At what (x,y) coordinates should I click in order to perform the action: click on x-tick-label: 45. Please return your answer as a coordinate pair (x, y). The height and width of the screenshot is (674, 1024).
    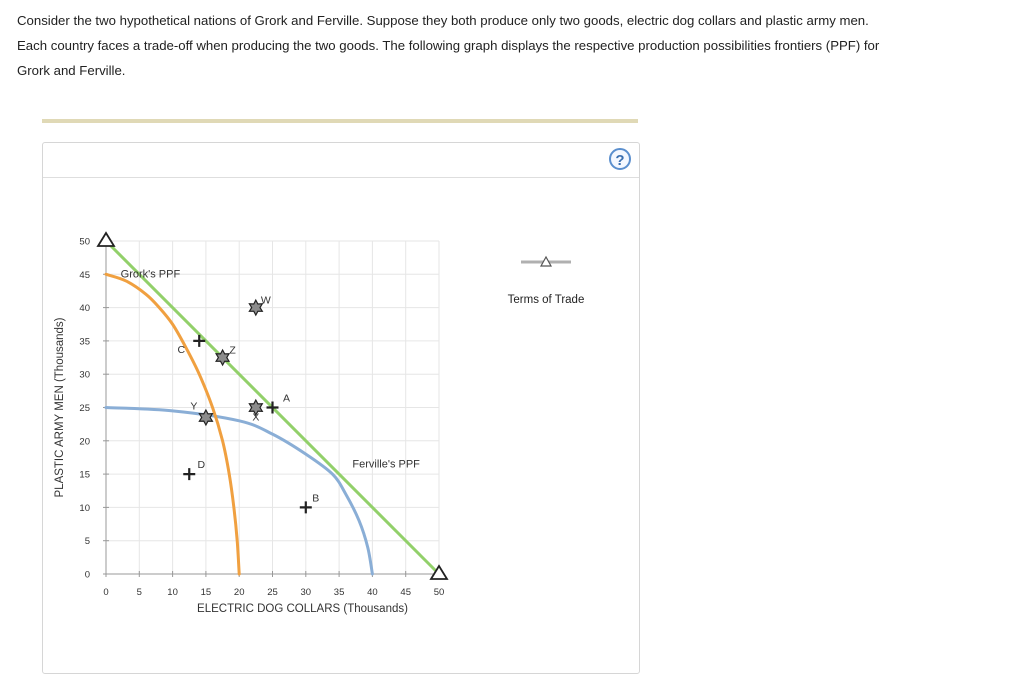
    Looking at the image, I should click on (405, 592).